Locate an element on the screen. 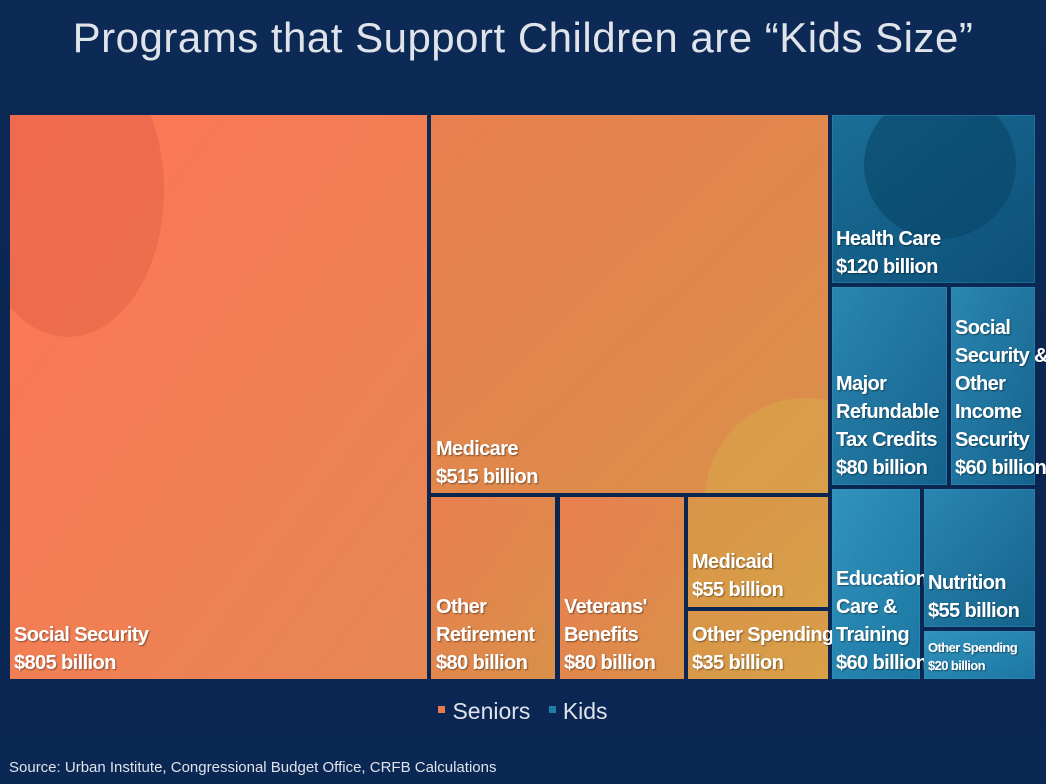 The image size is (1046, 784). tile-label-seniors-medicaid: Medicaid $55 billion is located at coordinates (737, 576).